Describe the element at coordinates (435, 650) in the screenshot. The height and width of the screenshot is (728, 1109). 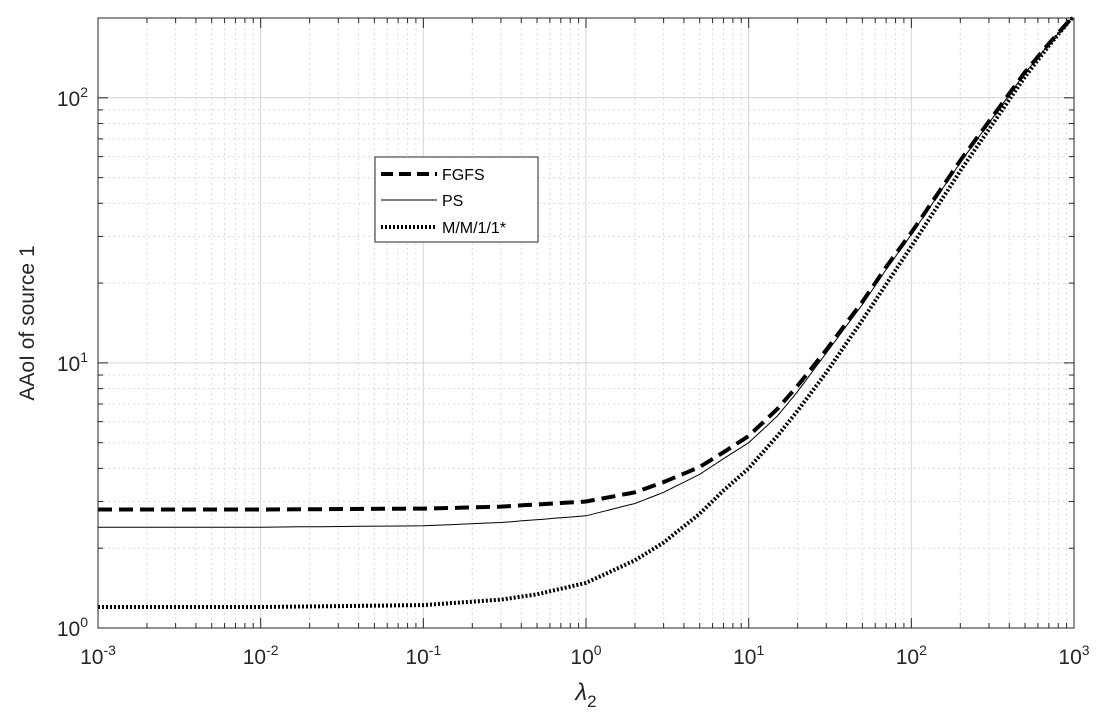
I see `x-tick-label-exponent: -1` at that location.